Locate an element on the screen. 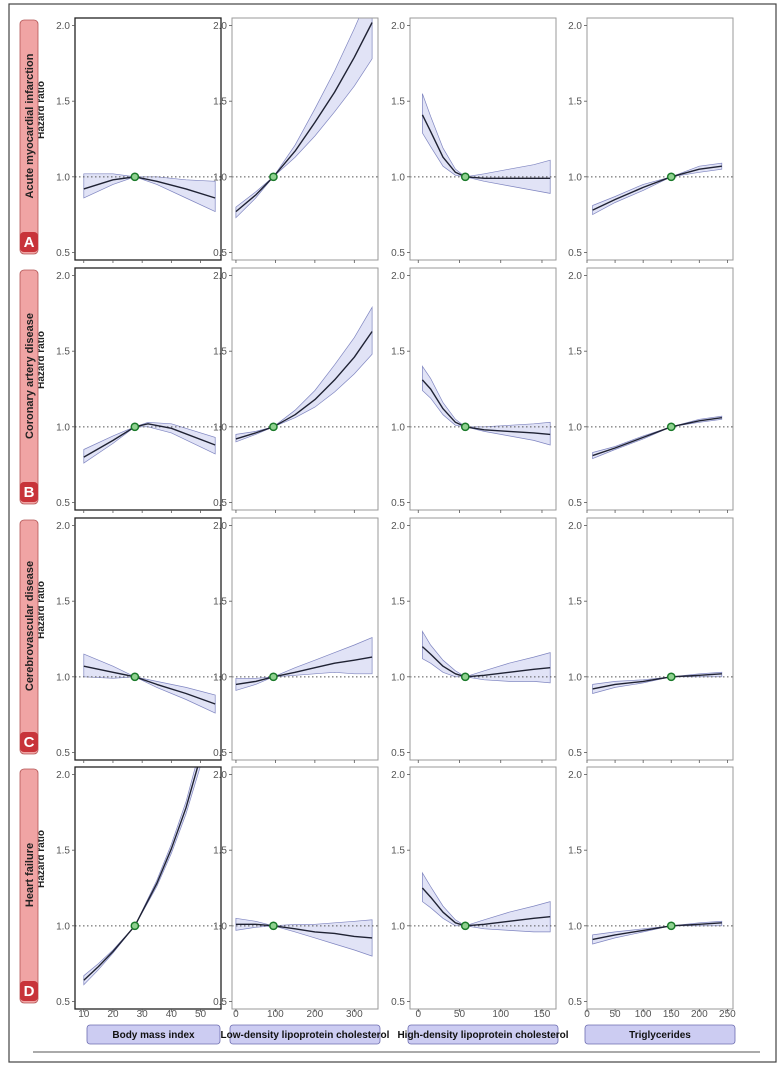 The height and width of the screenshot is (1077, 784). x-tick-label: 100 is located at coordinates (643, 1014).